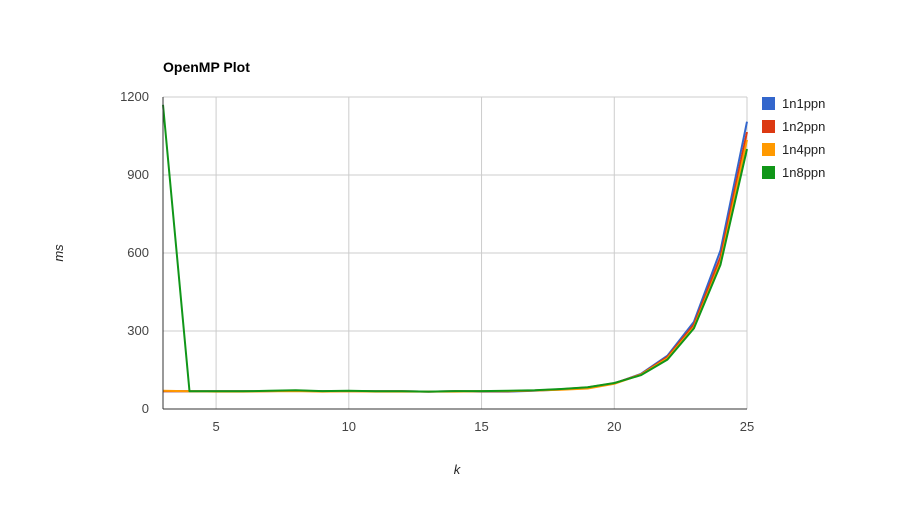 The image size is (910, 512). What do you see at coordinates (614, 426) in the screenshot?
I see `x-tick-label: 20` at bounding box center [614, 426].